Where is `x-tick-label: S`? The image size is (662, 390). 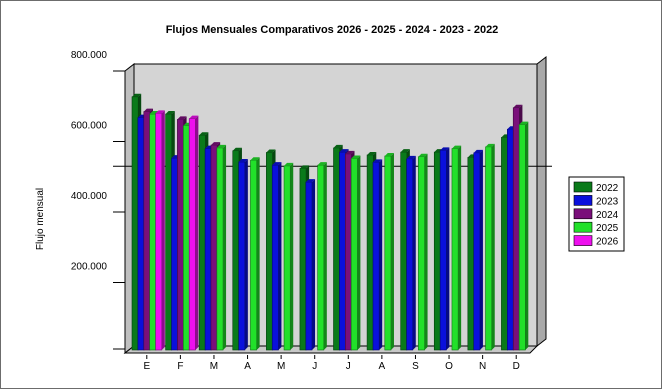
x-tick-label: S is located at coordinates (415, 366).